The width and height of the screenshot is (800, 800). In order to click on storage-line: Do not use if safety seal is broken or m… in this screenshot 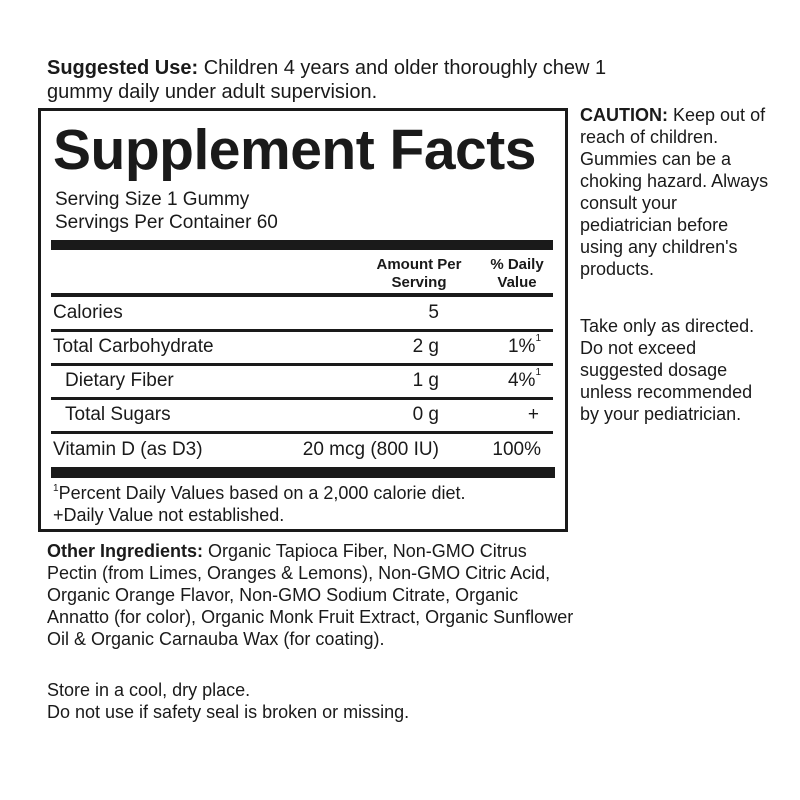, I will do `click(228, 712)`.